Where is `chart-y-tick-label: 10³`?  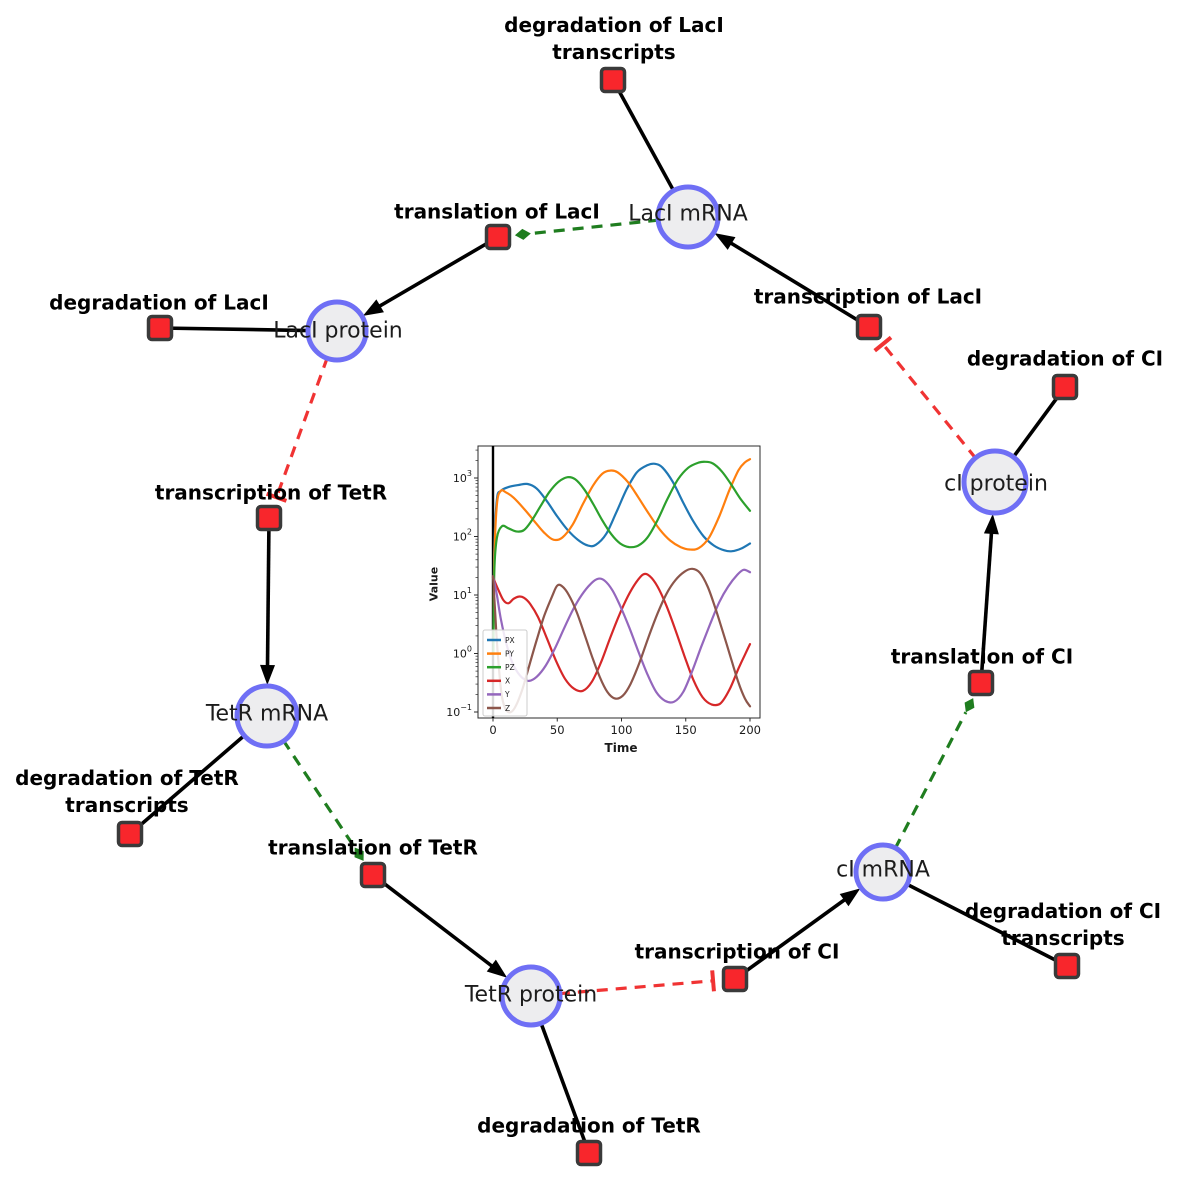 chart-y-tick-label: 10³ is located at coordinates (462, 477).